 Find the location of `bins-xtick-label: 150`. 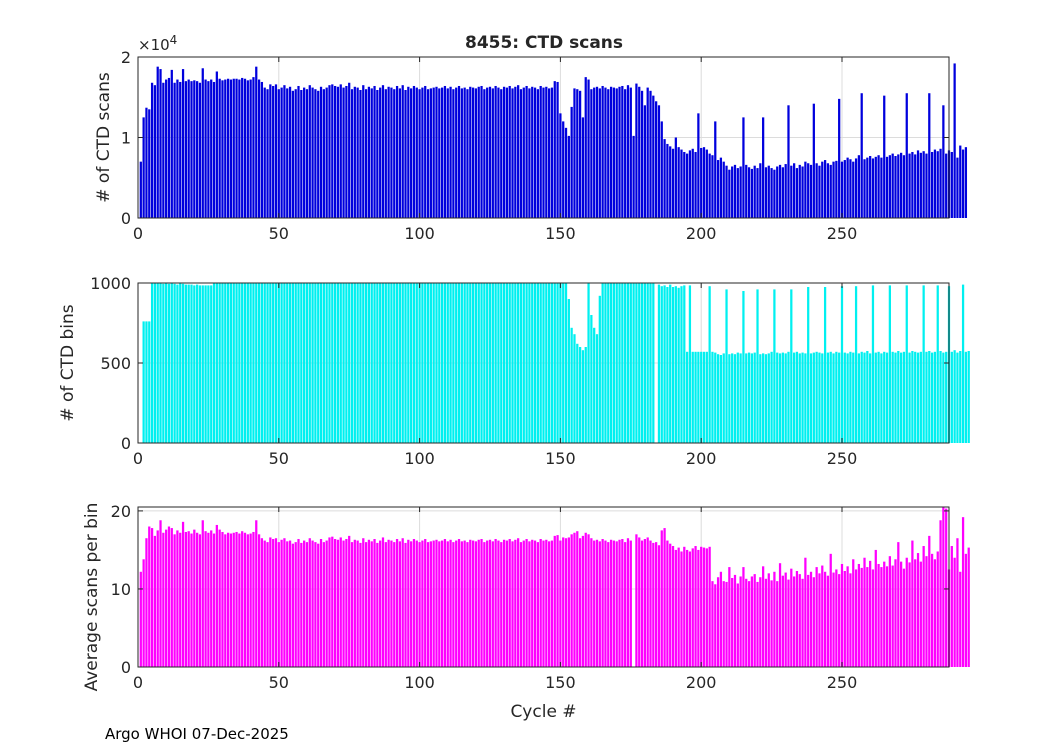

bins-xtick-label: 150 is located at coordinates (560, 458).